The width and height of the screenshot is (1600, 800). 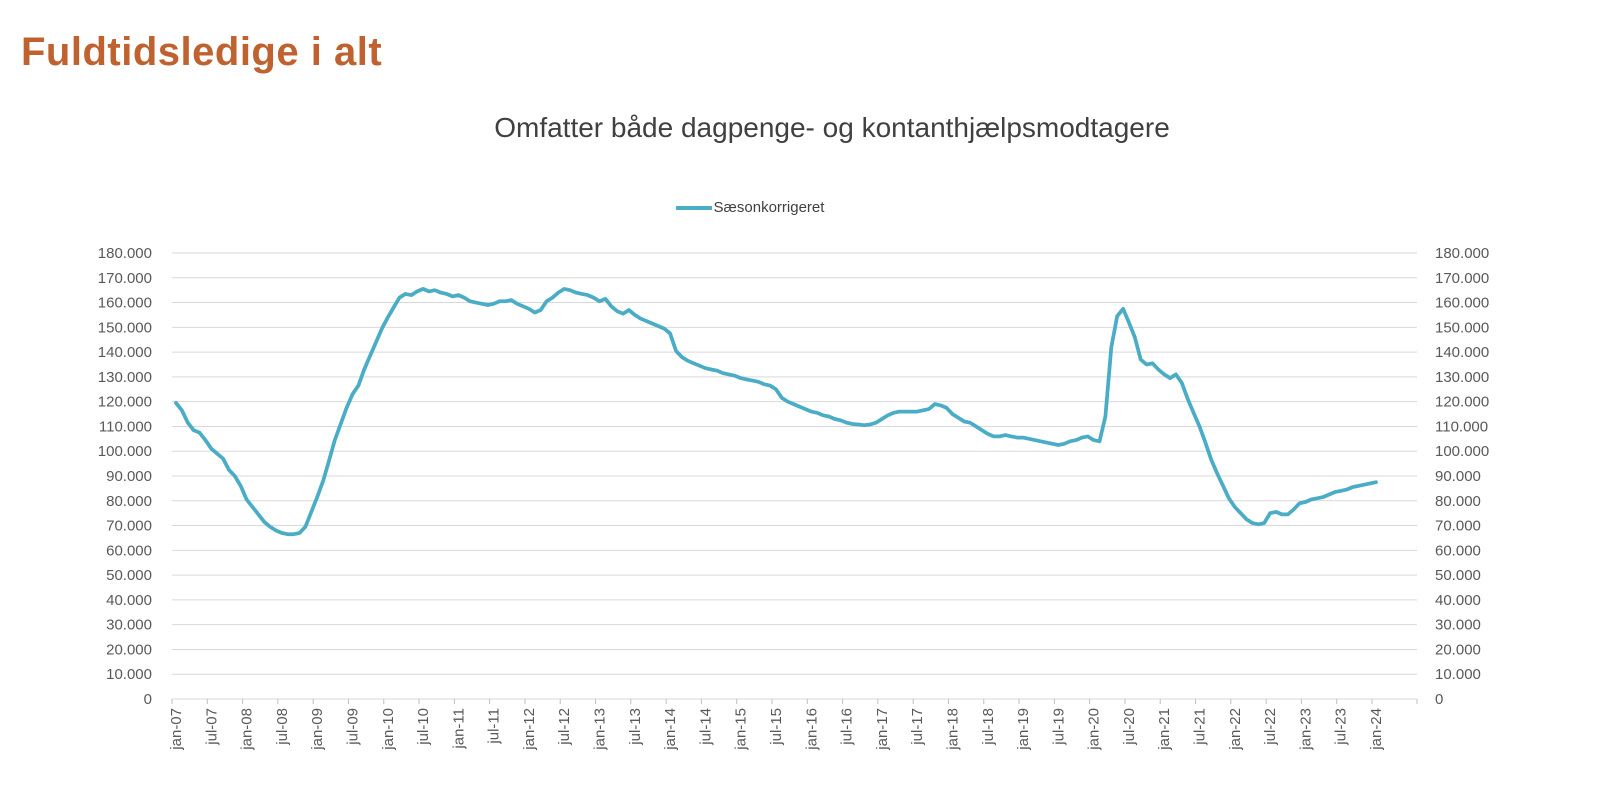 What do you see at coordinates (129, 526) in the screenshot?
I see `y-axis-label-left: 70.000` at bounding box center [129, 526].